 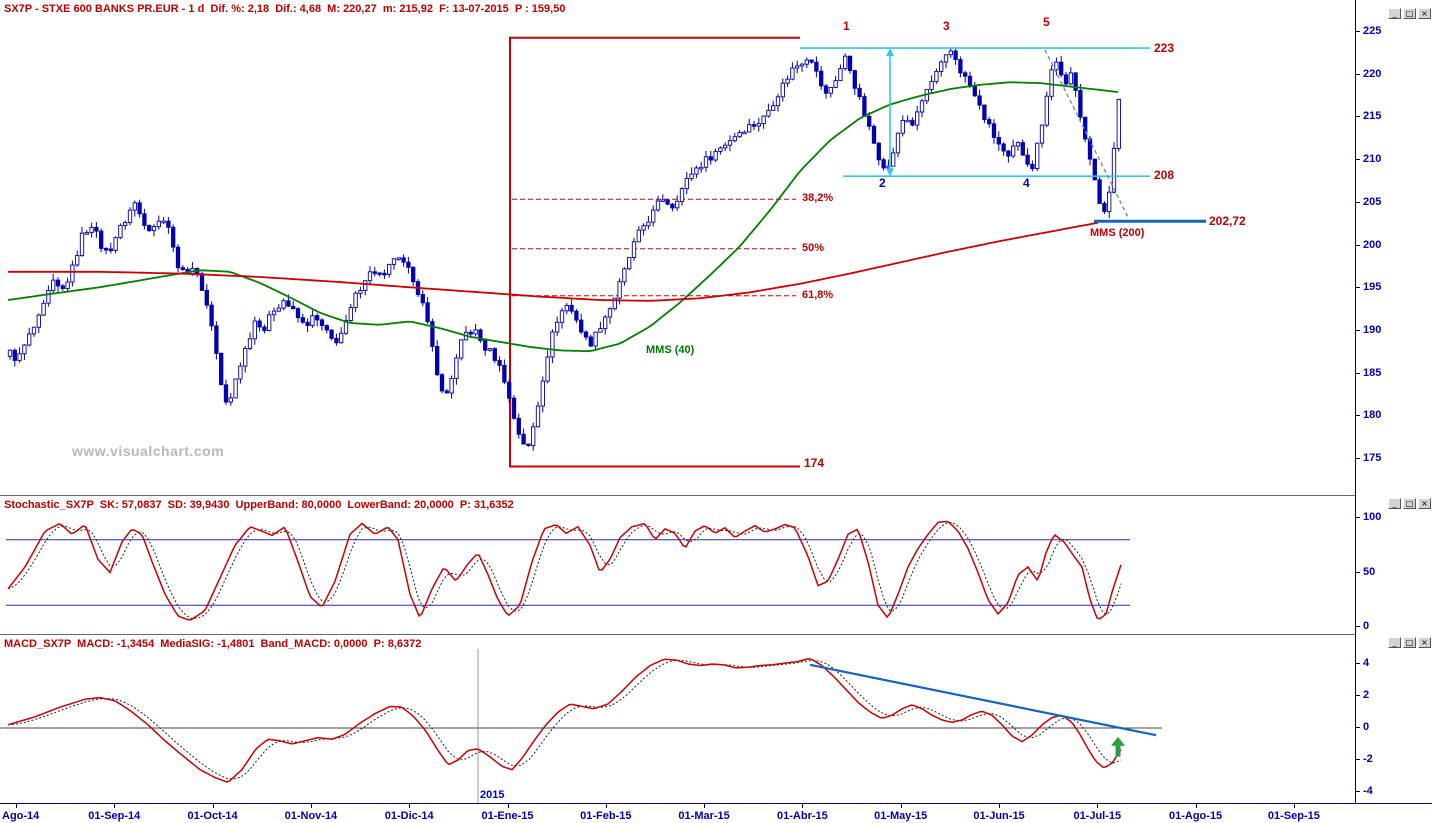 I want to click on stochastic-axis-label: 50, so click(x=1369, y=571).